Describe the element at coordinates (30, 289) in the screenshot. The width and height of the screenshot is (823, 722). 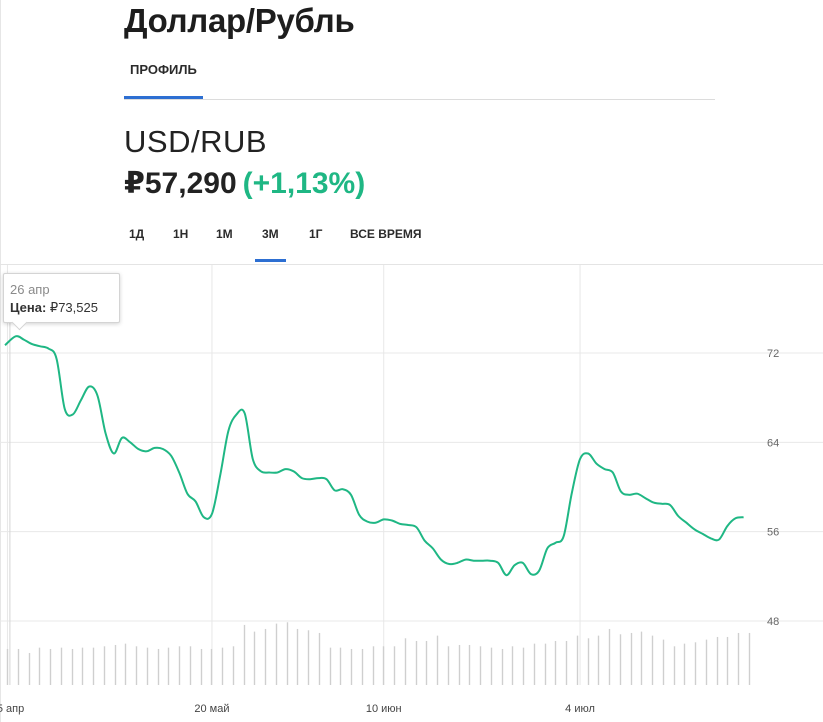
I see `tooltip-date: 26 апр` at that location.